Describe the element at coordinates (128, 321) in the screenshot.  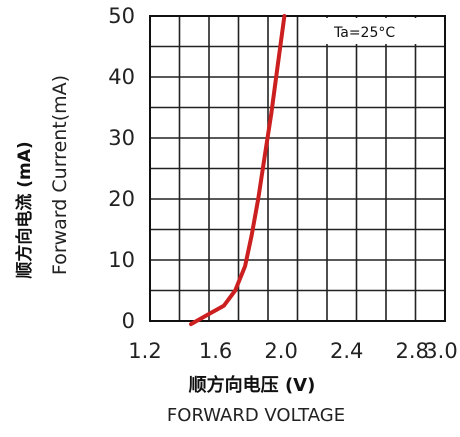
I see `y-tick-label: 0` at that location.